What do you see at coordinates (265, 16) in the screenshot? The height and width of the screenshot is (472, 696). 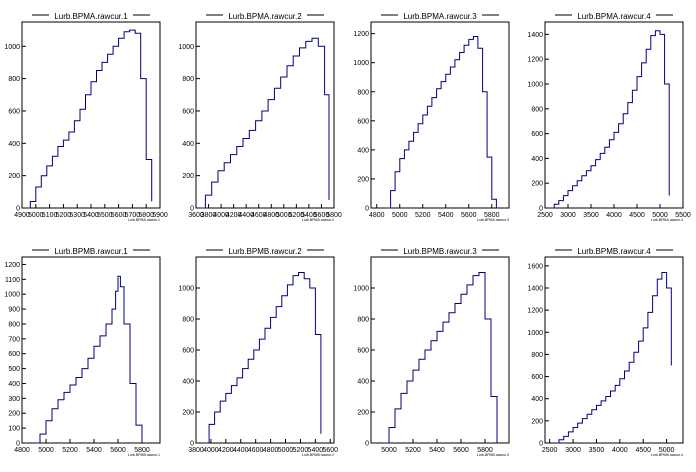 I see `chart-title: Lurb.BPMA.rawcur.2` at bounding box center [265, 16].